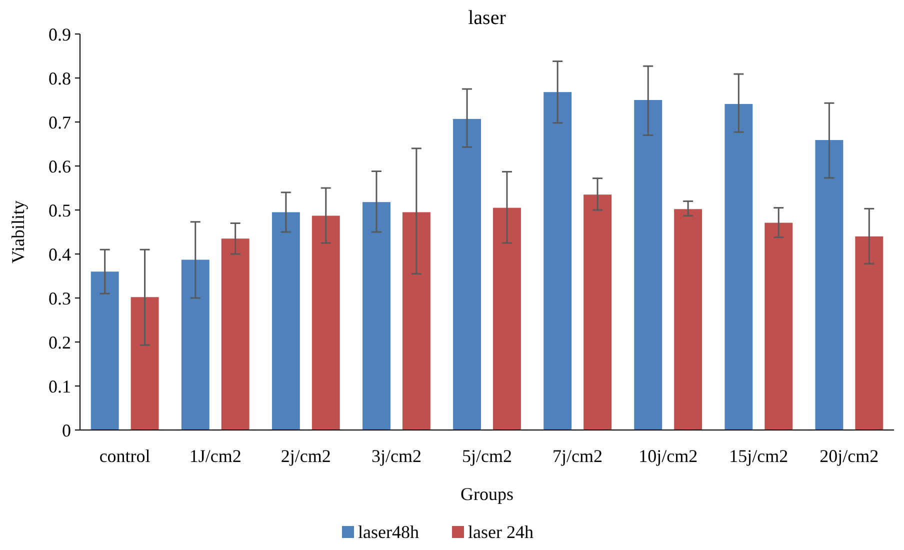 The image size is (904, 550). I want to click on x-tick-label: 2j/cm2, so click(305, 456).